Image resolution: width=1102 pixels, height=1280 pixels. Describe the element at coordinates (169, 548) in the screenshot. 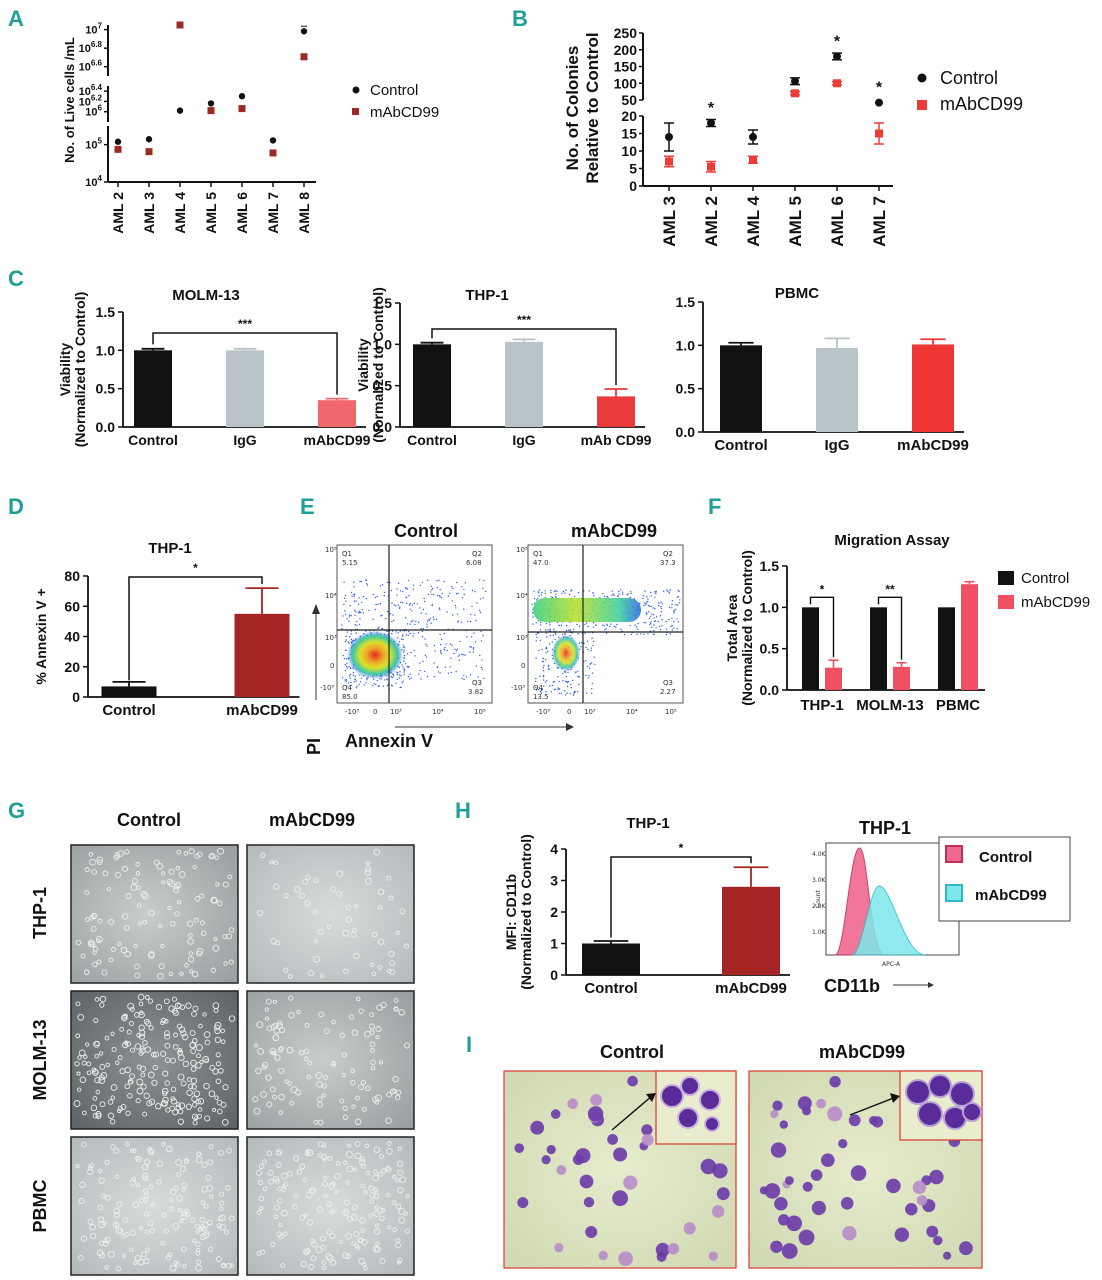

I see `chartD-title: THP-1` at that location.